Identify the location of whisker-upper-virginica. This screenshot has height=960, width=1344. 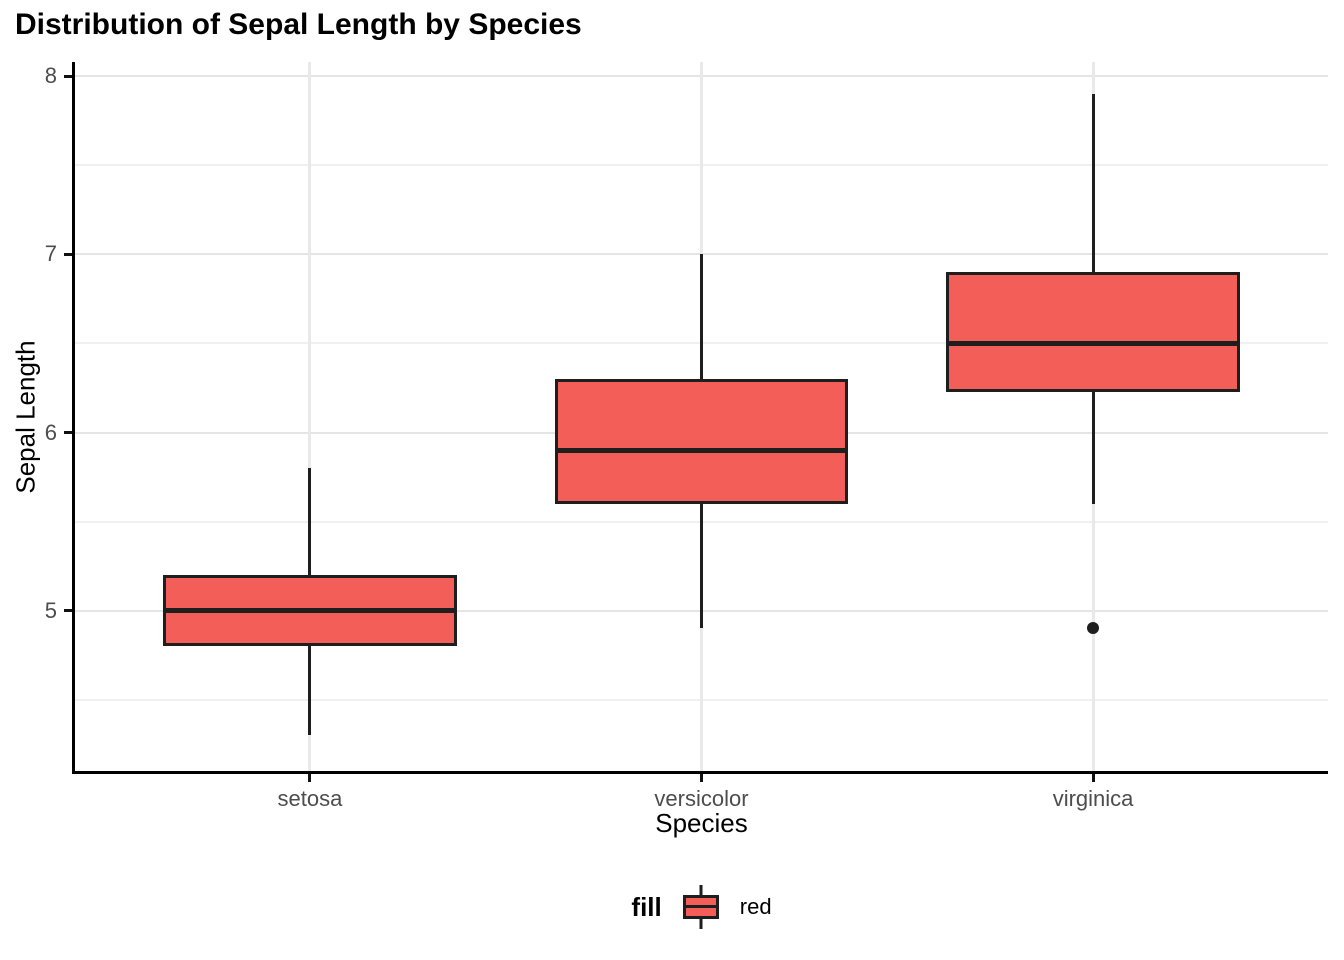
(1093, 183).